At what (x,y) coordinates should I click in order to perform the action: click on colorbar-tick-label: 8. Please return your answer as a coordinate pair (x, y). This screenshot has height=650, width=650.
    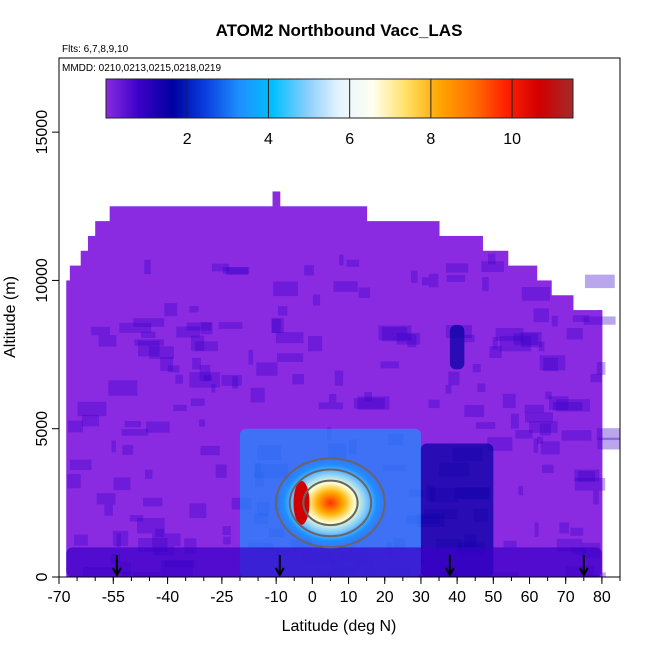
    Looking at the image, I should click on (430, 139).